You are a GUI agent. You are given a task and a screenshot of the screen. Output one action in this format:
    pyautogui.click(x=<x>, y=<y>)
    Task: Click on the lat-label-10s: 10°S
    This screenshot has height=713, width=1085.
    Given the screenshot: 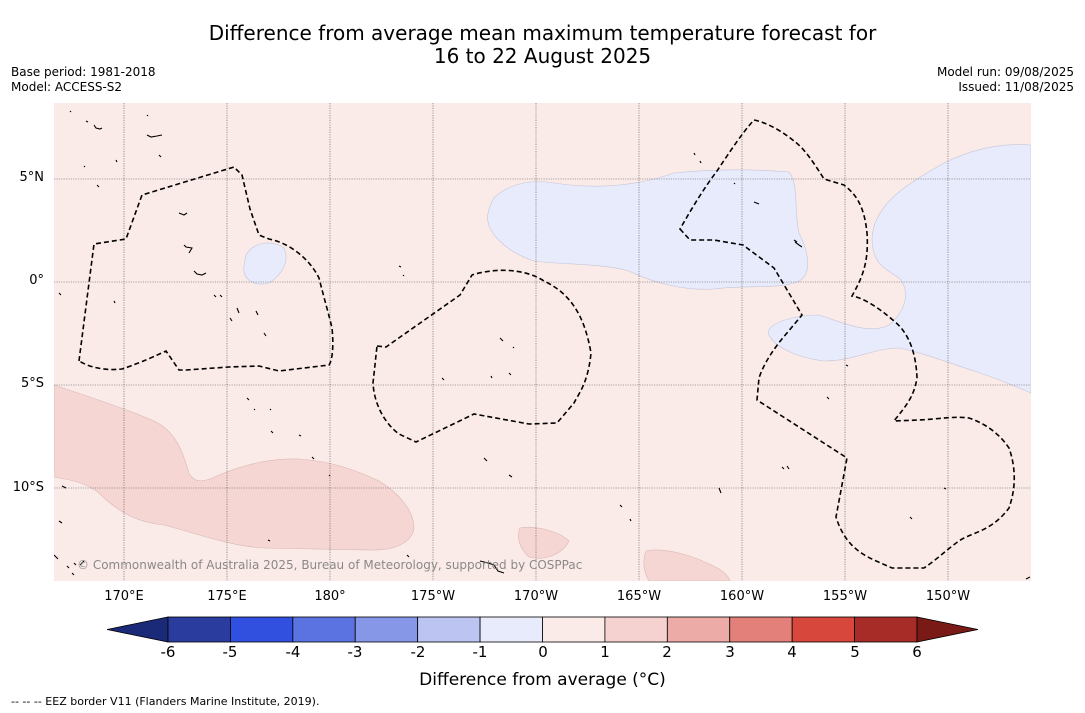 What is the action you would take?
    pyautogui.click(x=28, y=487)
    